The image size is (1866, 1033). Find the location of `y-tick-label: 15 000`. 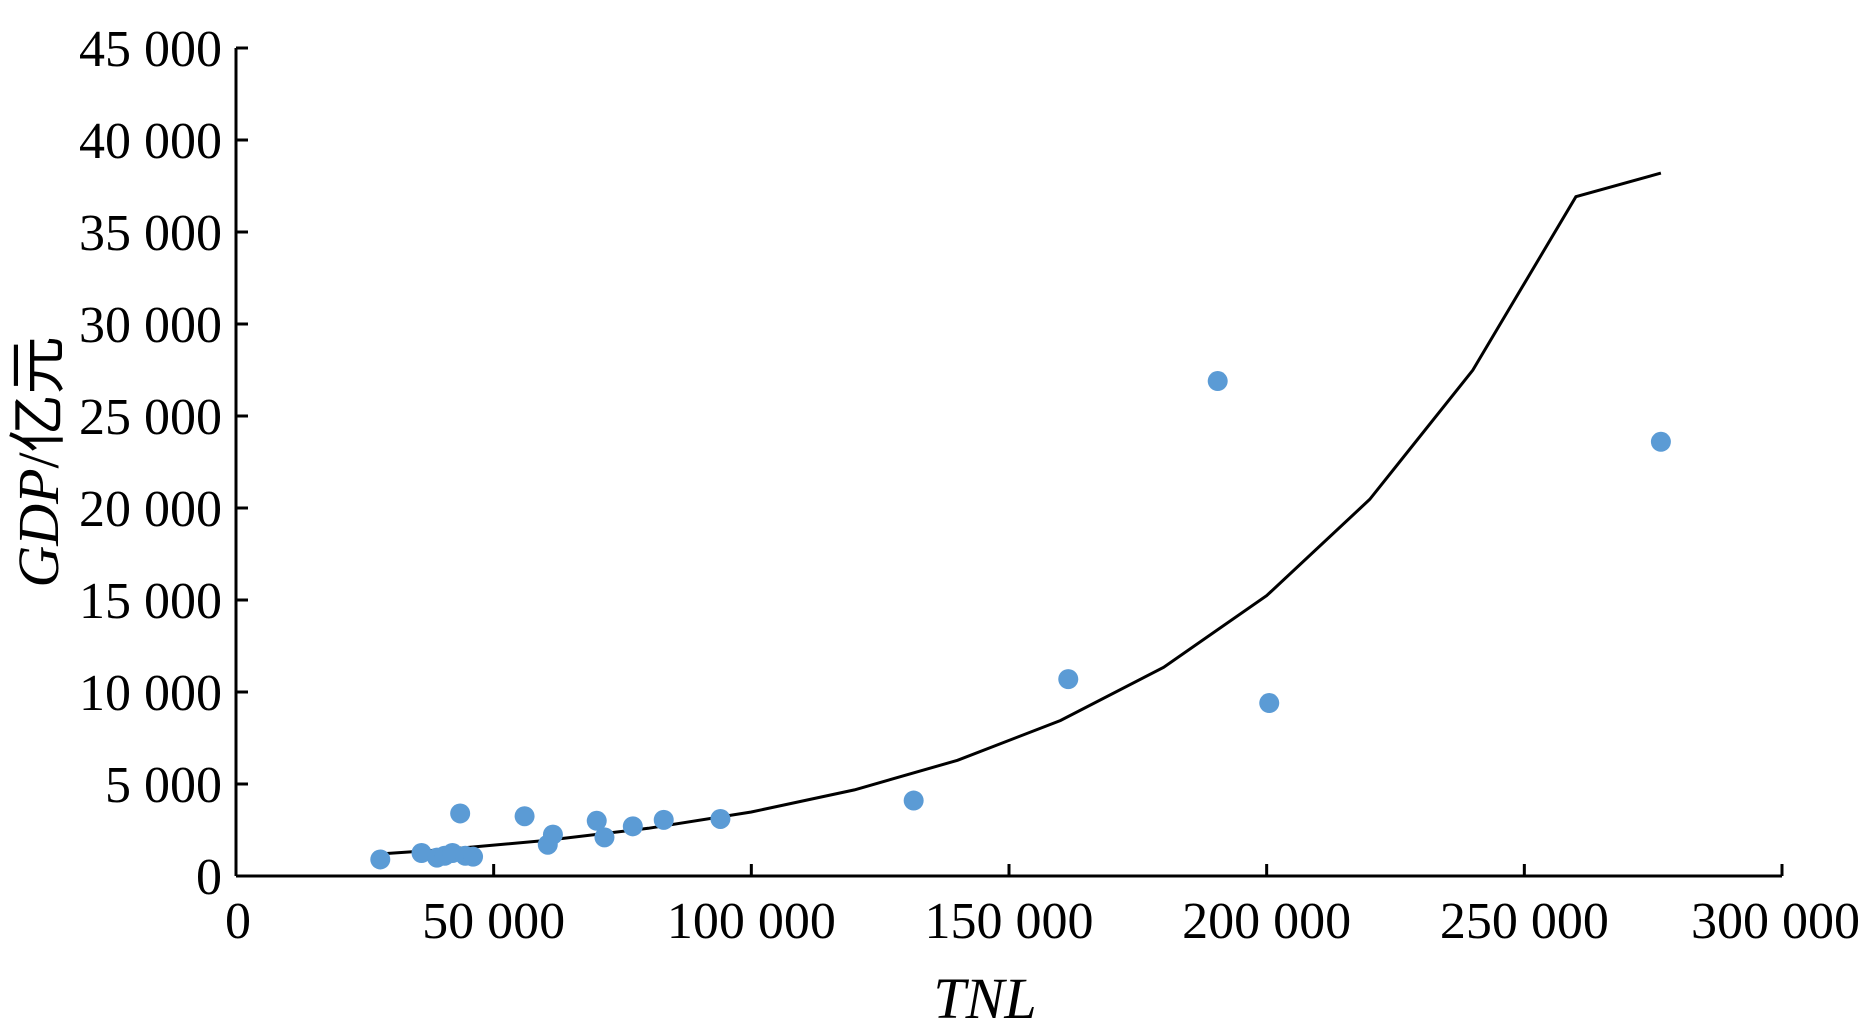

y-tick-label: 15 000 is located at coordinates (150, 601).